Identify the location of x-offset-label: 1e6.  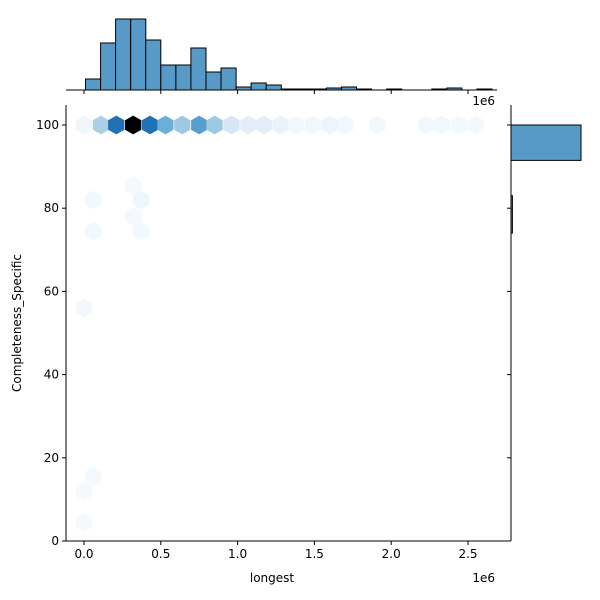
(483, 578).